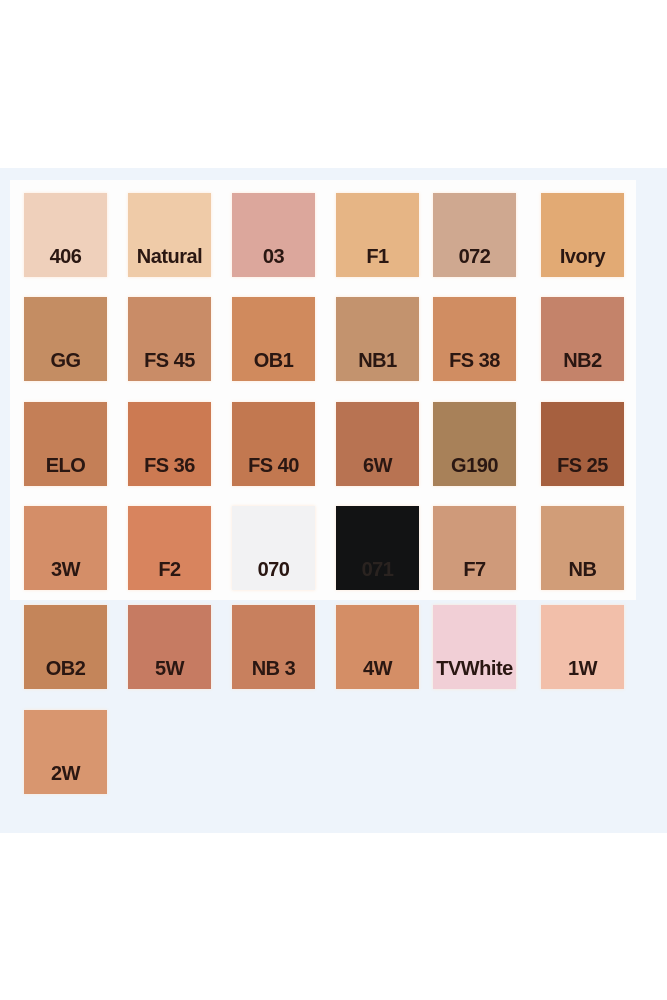  I want to click on swatch-label: F2, so click(169, 570).